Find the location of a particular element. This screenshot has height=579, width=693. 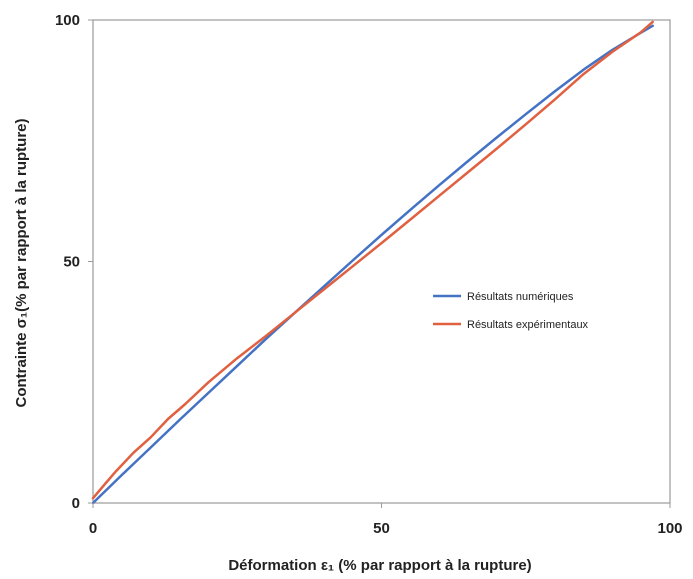

y-tick-label: 50 is located at coordinates (71, 262).